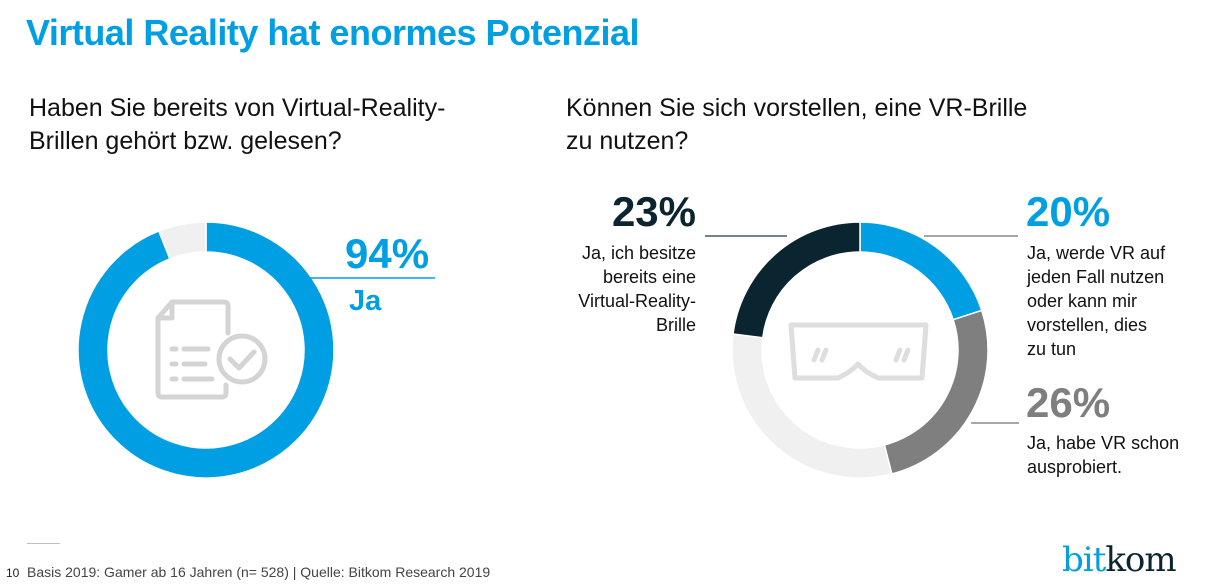 This screenshot has height=586, width=1209. I want to click on bitkom-logo: bitkom, so click(1119, 560).